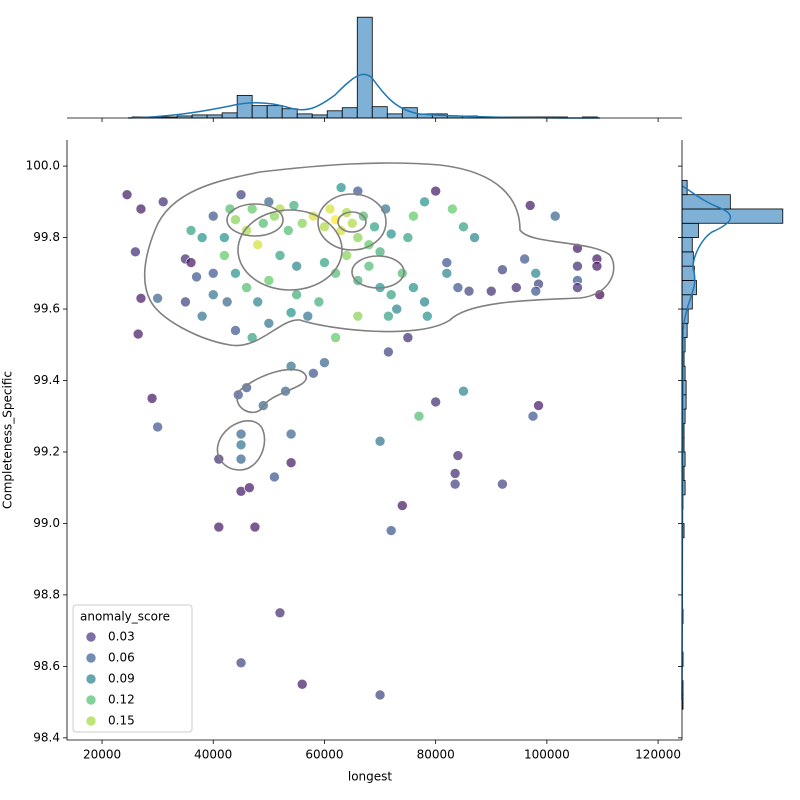 Image resolution: width=800 pixels, height=800 pixels. Describe the element at coordinates (43, 166) in the screenshot. I see `y-tick-label: 100.0` at that location.